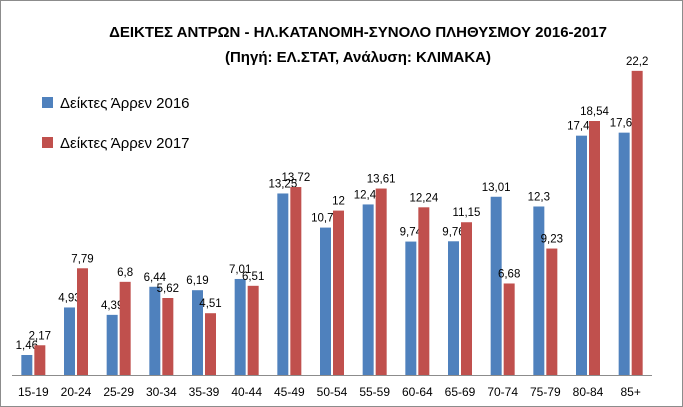 The width and height of the screenshot is (683, 407). I want to click on x-tick-label: 70-74, so click(502, 392).